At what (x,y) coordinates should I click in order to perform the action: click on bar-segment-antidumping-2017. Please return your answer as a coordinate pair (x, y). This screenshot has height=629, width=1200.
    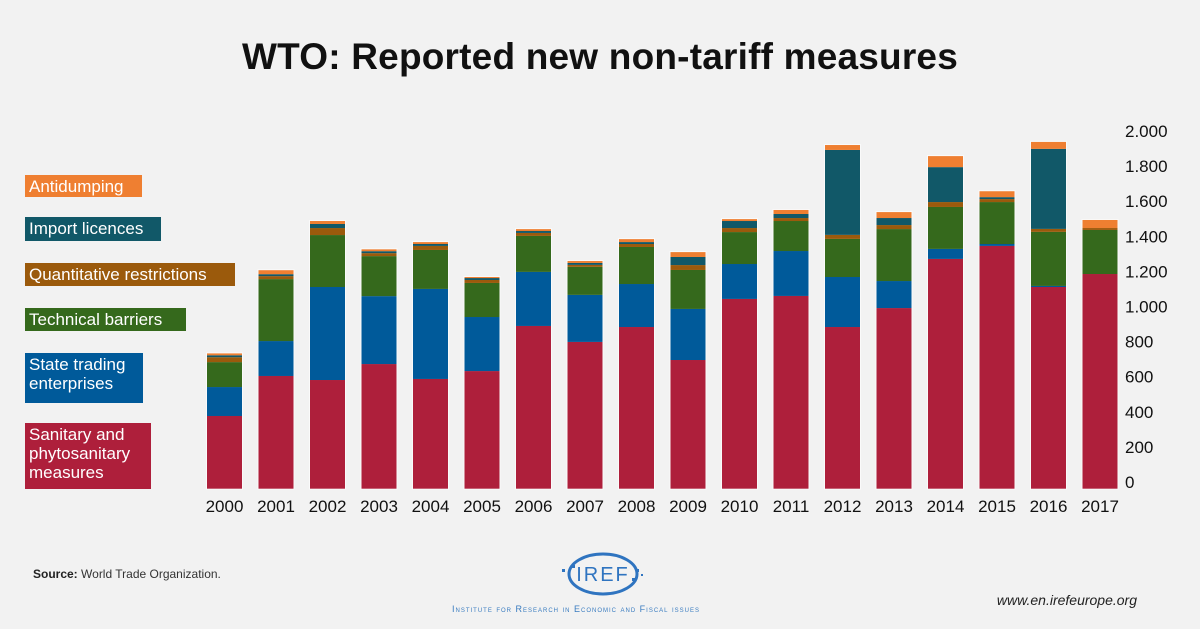
    Looking at the image, I should click on (1100, 224).